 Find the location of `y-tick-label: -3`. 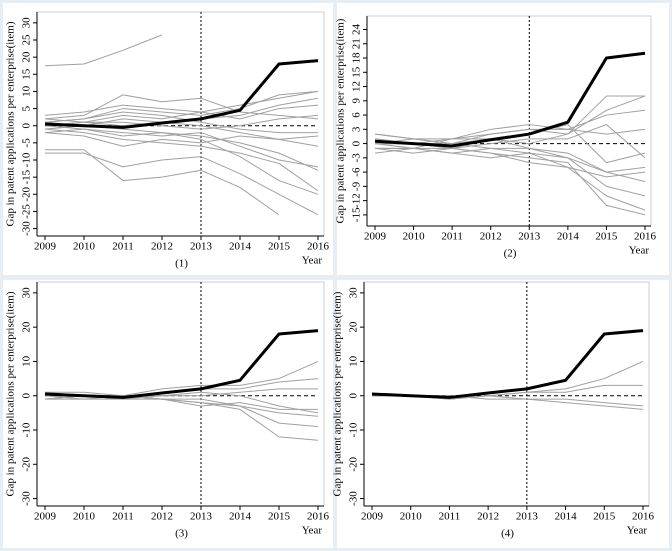

y-tick-label: -3 is located at coordinates (357, 158).